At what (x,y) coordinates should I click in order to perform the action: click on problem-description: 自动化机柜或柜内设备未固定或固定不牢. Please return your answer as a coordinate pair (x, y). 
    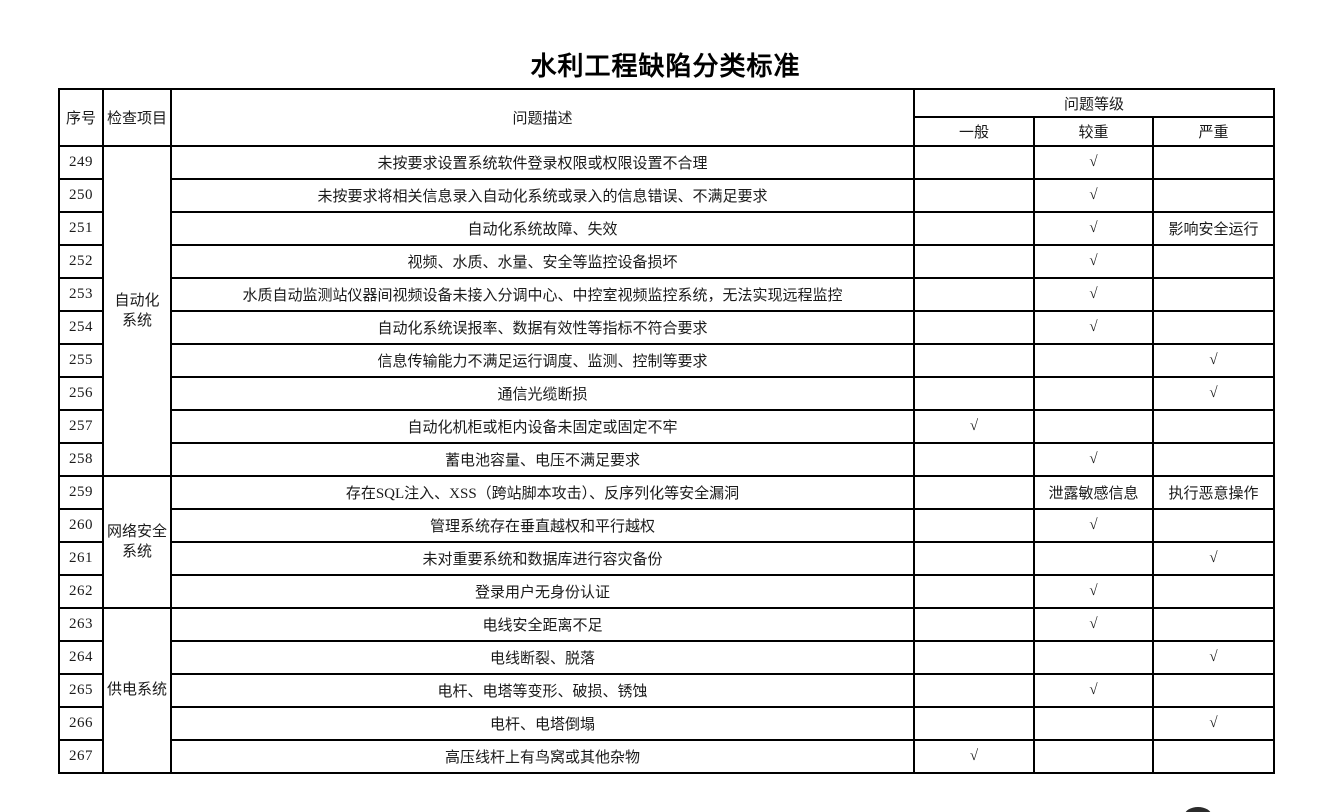
    Looking at the image, I should click on (542, 426).